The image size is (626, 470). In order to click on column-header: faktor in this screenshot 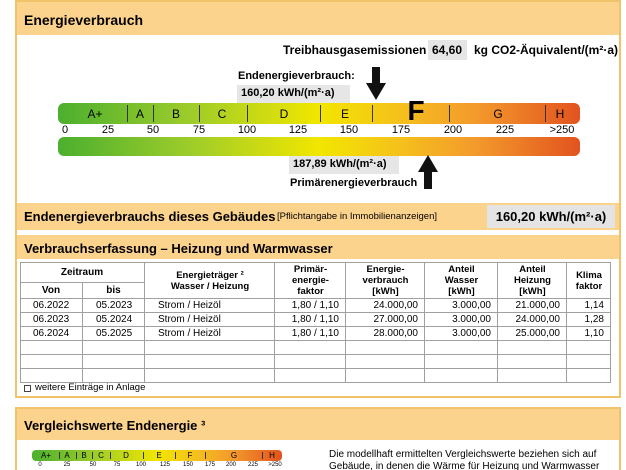, I will do `click(589, 286)`.